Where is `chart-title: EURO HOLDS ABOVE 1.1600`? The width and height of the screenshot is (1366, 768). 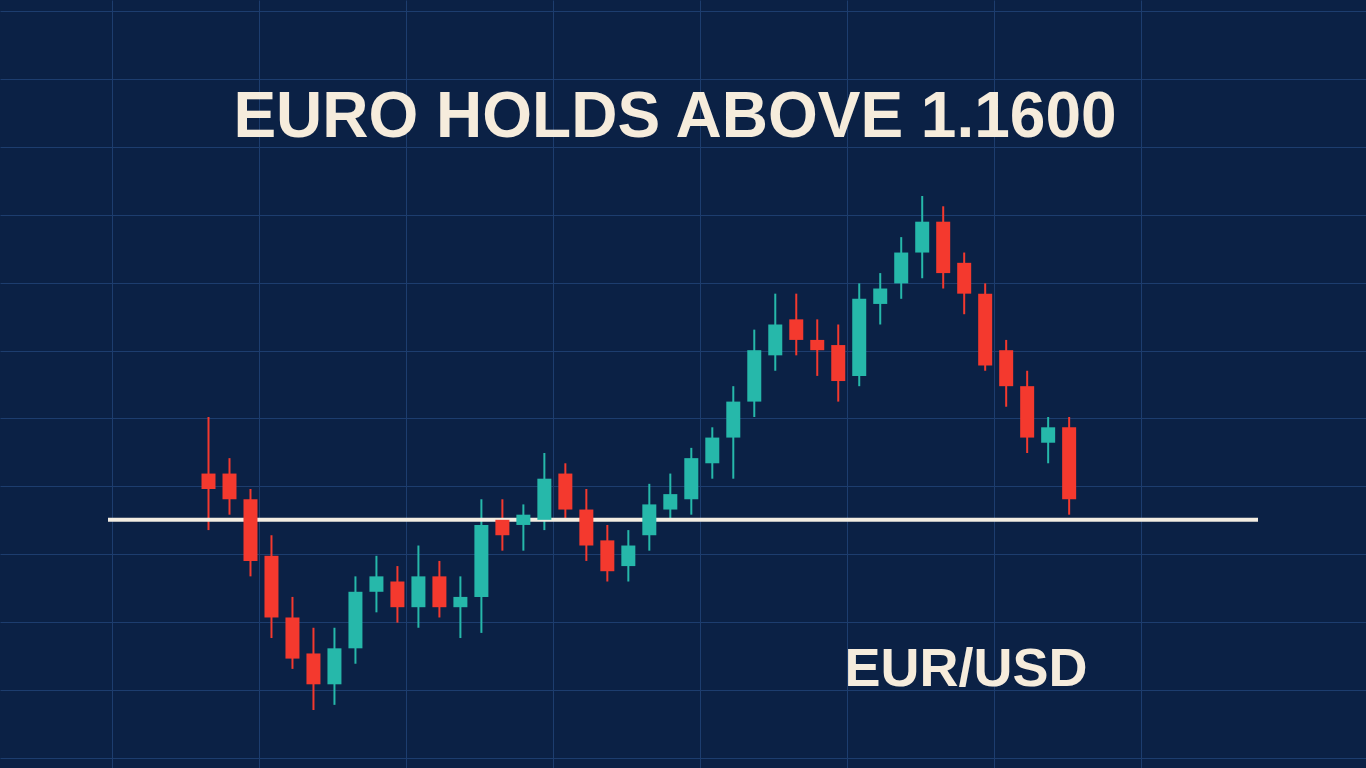
chart-title: EURO HOLDS ABOVE 1.1600 is located at coordinates (675, 115).